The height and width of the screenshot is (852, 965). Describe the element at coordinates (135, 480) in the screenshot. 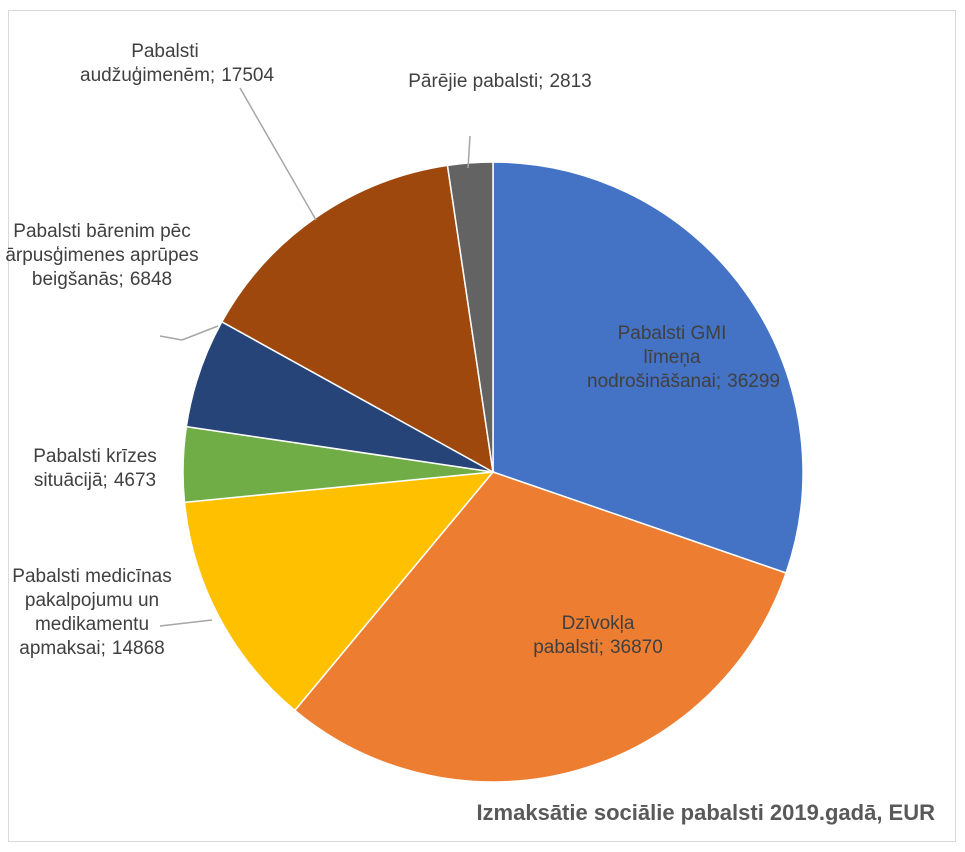

I see `label-value: 4673` at that location.